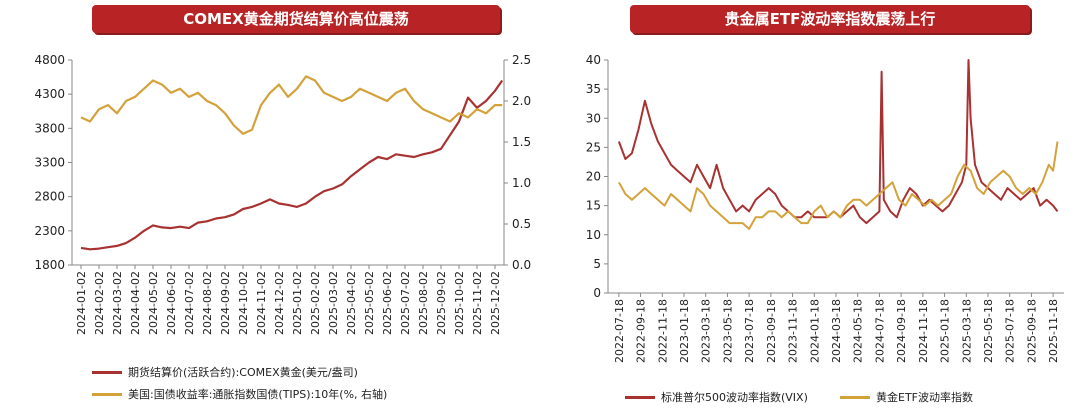 This screenshot has height=410, width=1080. What do you see at coordinates (593, 147) in the screenshot?
I see `y-tick-label: 25` at bounding box center [593, 147].